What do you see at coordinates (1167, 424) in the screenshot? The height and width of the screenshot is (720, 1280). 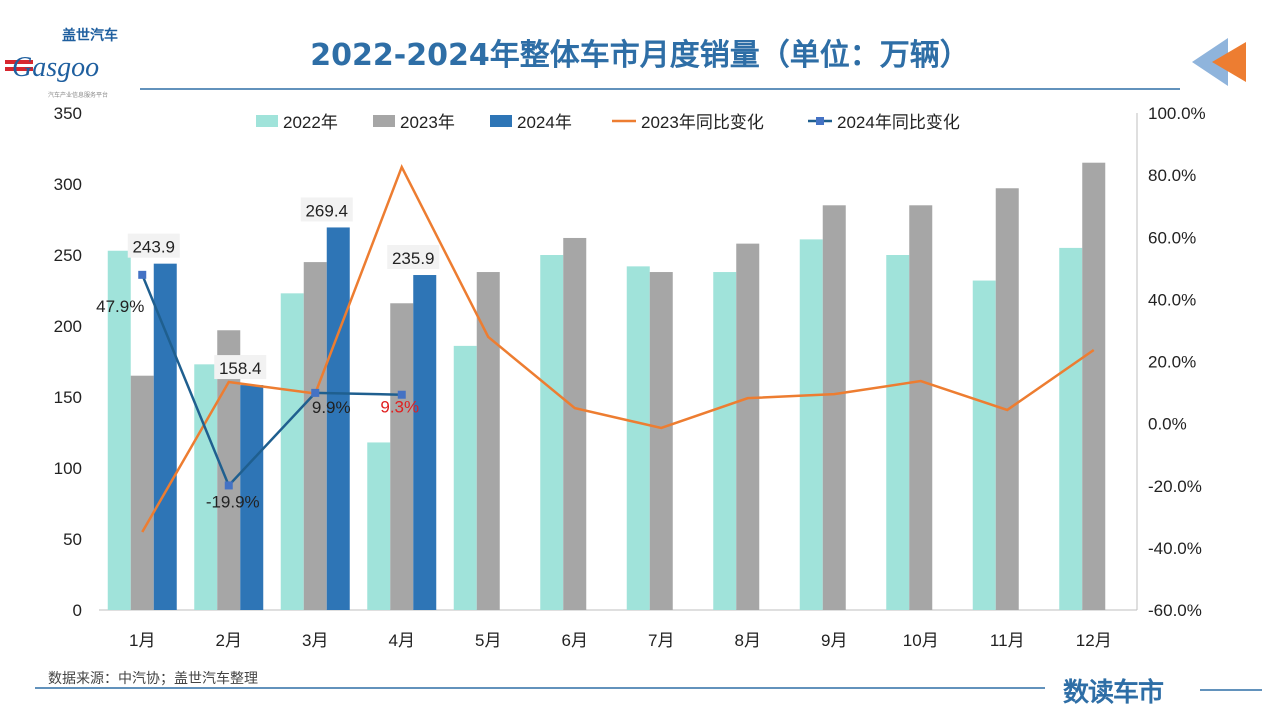 I see `y2-tick-label: 0.0%` at bounding box center [1167, 424].